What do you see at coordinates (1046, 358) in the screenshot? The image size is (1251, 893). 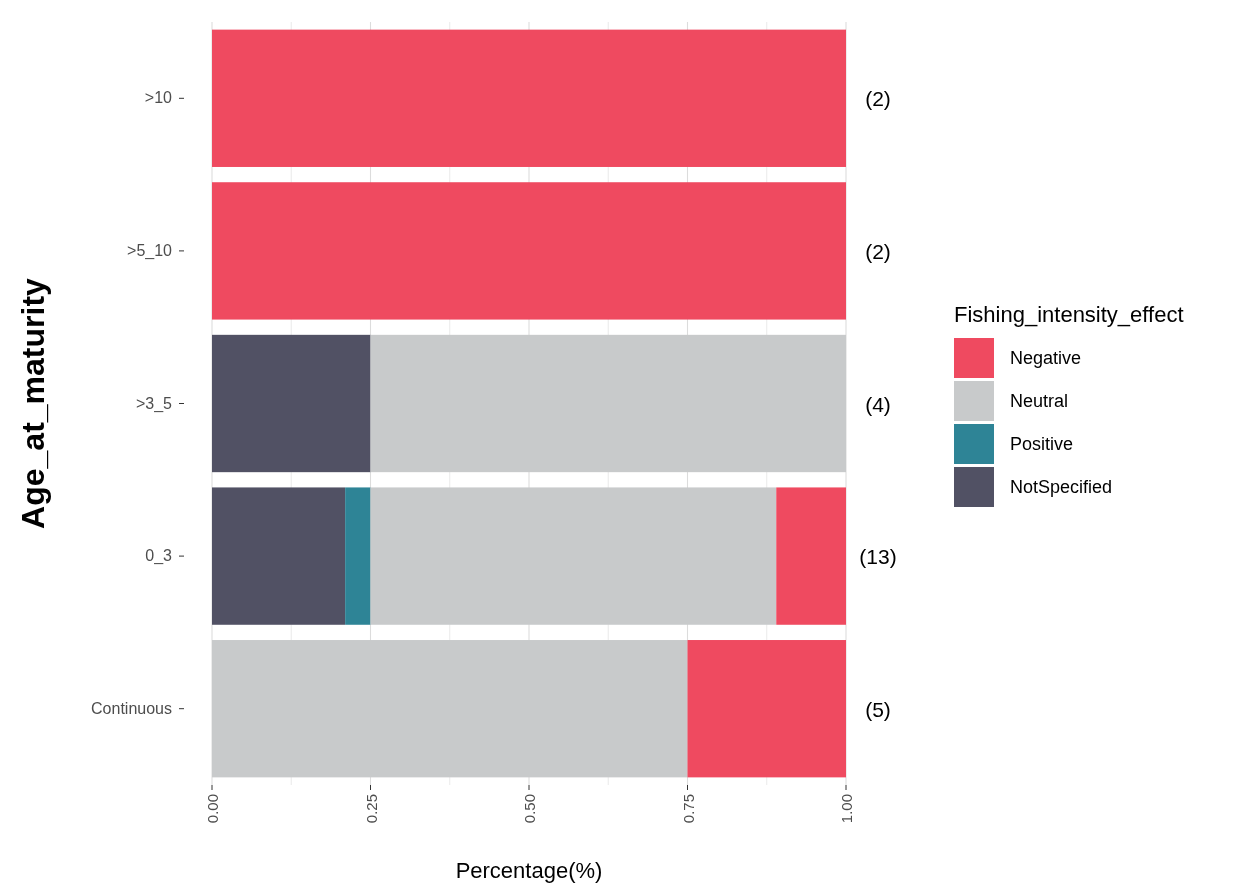 I see `legend-label: Negative` at bounding box center [1046, 358].